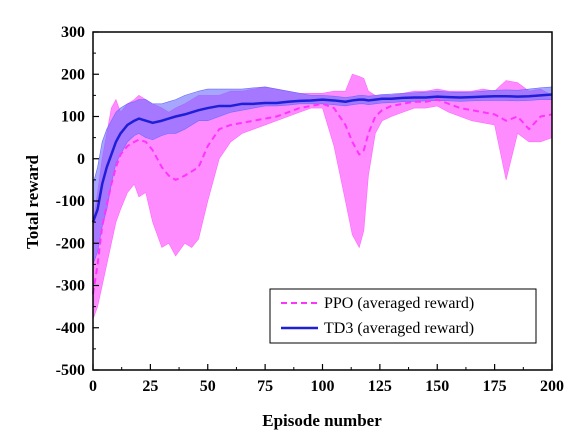 This screenshot has width=582, height=440. Describe the element at coordinates (70, 370) in the screenshot. I see `y-tick-label: -500` at that location.